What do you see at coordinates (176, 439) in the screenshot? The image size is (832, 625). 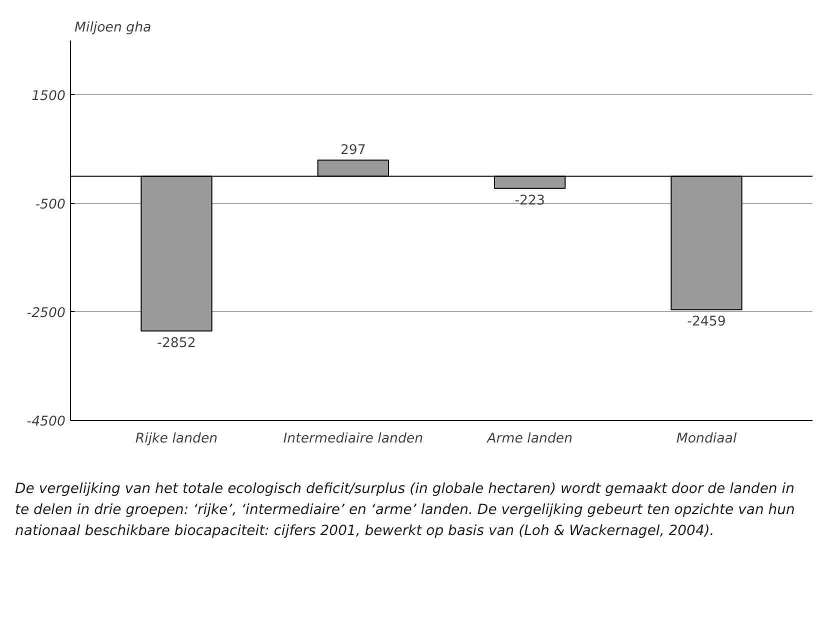 I see `x-tick-label: Rijke landen` at bounding box center [176, 439].